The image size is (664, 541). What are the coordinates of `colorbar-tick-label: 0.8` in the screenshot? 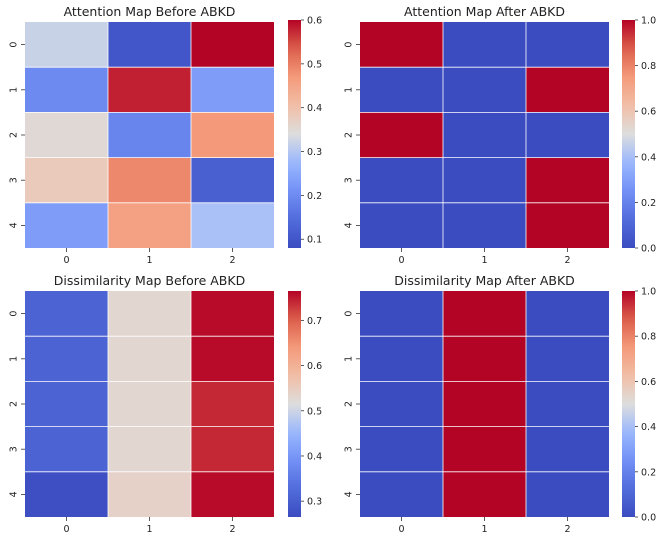 It's located at (648, 66).